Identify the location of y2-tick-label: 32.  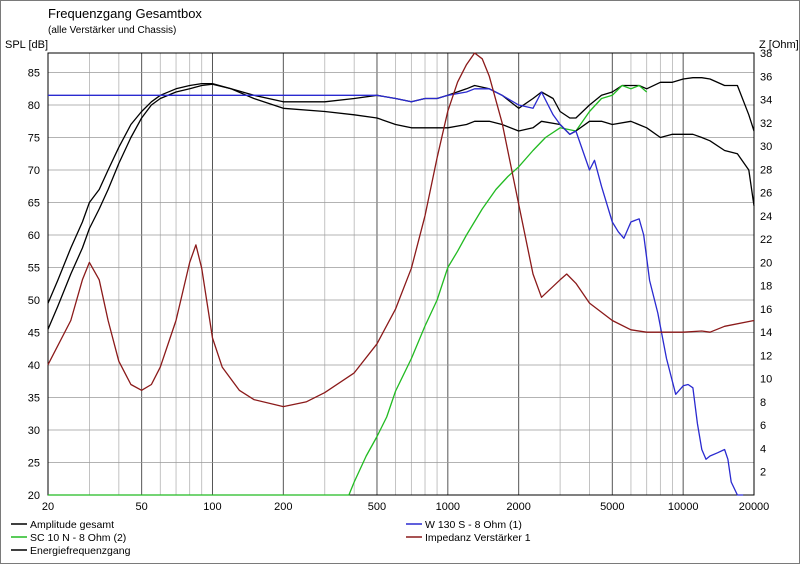
(766, 124).